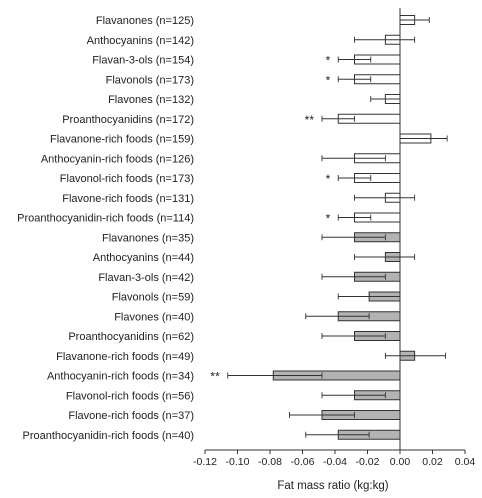 Image resolution: width=482 pixels, height=498 pixels. What do you see at coordinates (270, 462) in the screenshot?
I see `x-tick-label: -0.08` at bounding box center [270, 462].